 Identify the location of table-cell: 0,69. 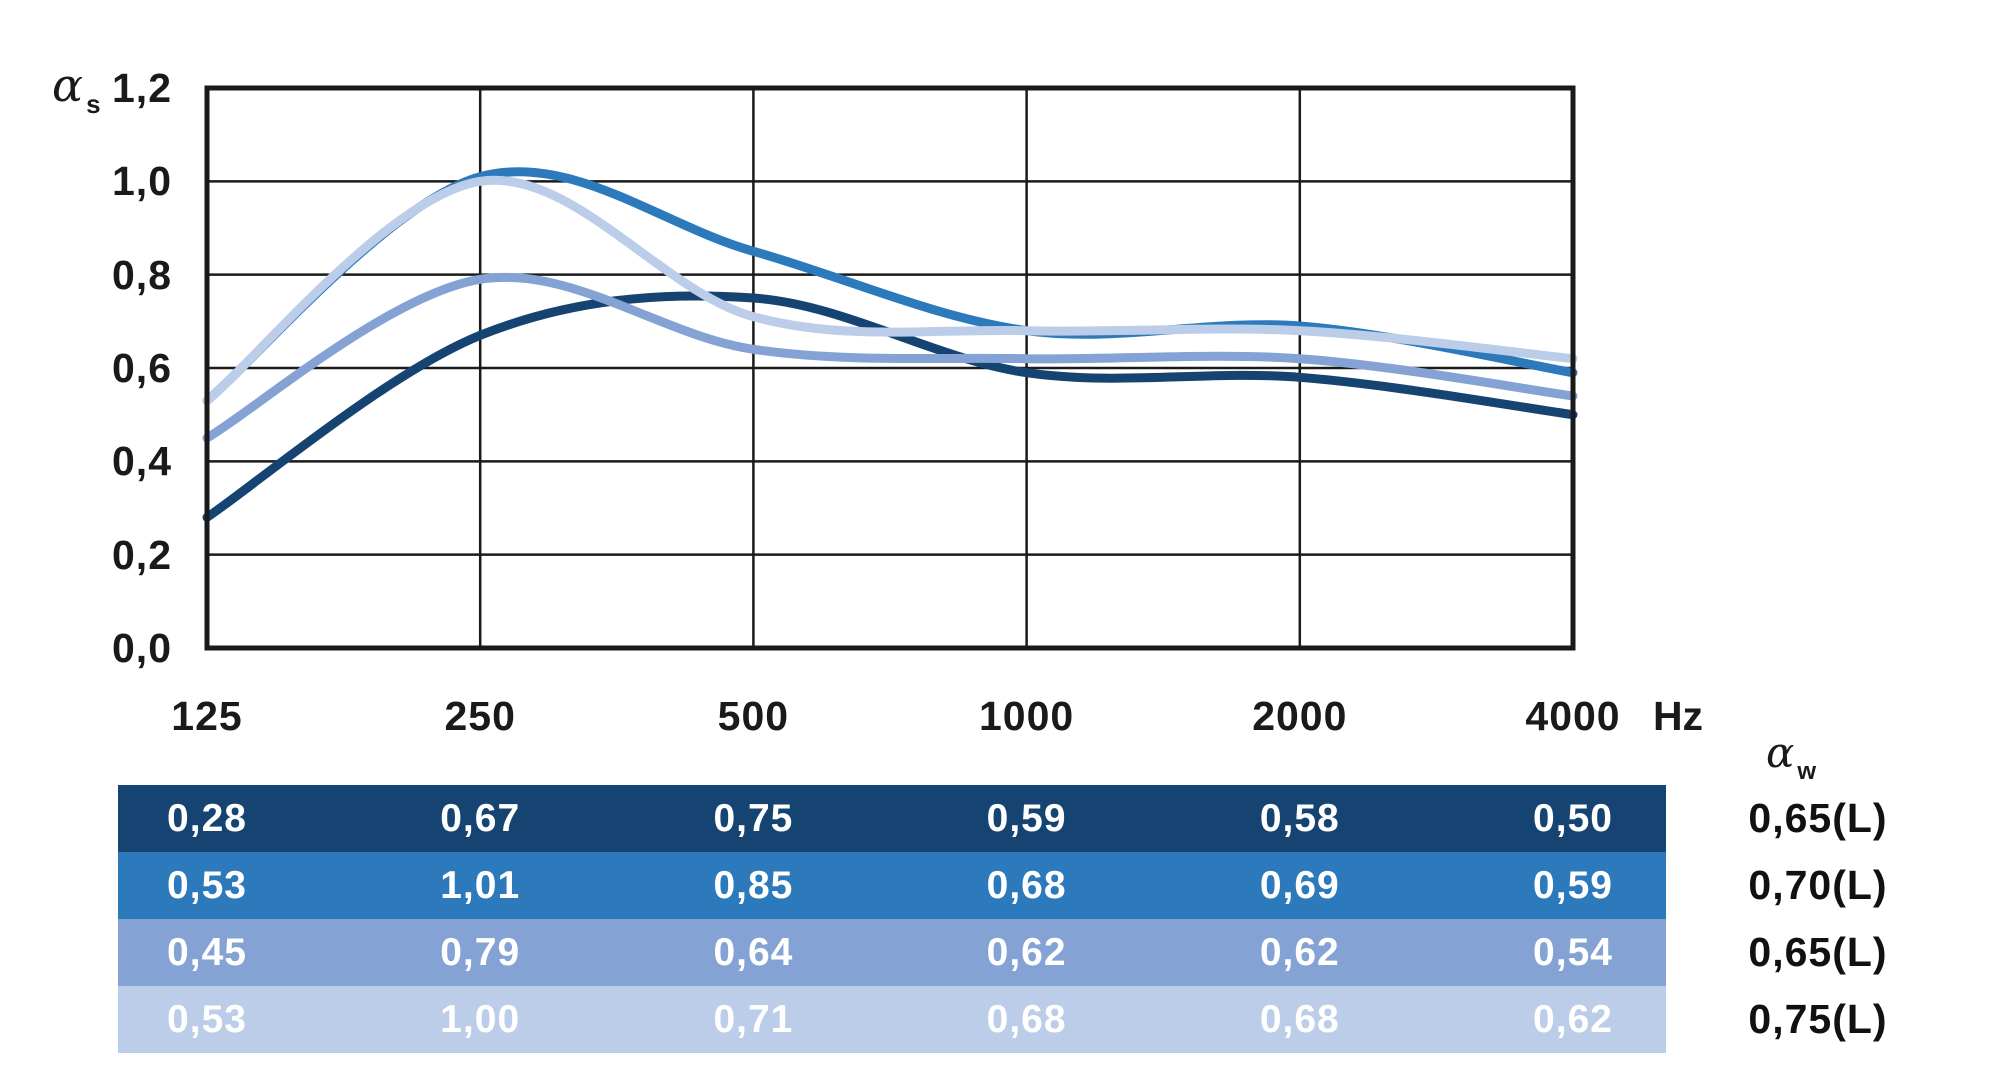
(1299, 885).